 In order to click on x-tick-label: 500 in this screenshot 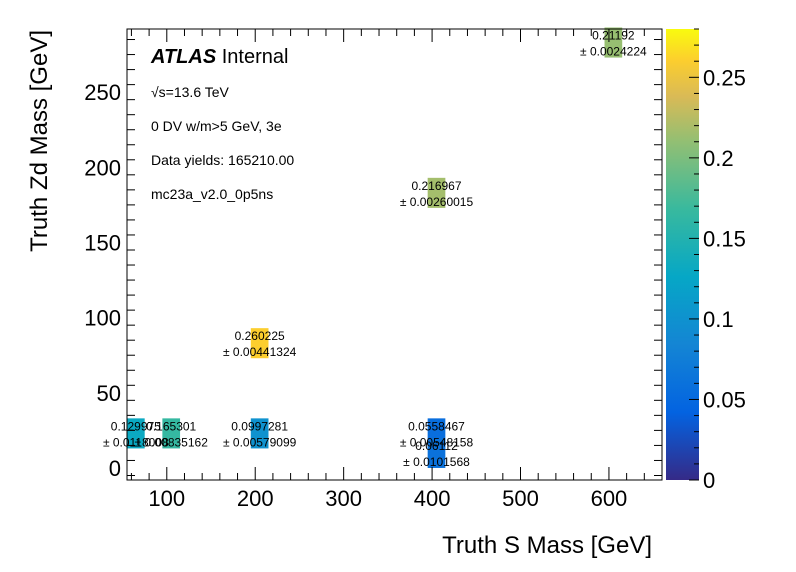, I will do `click(520, 498)`.